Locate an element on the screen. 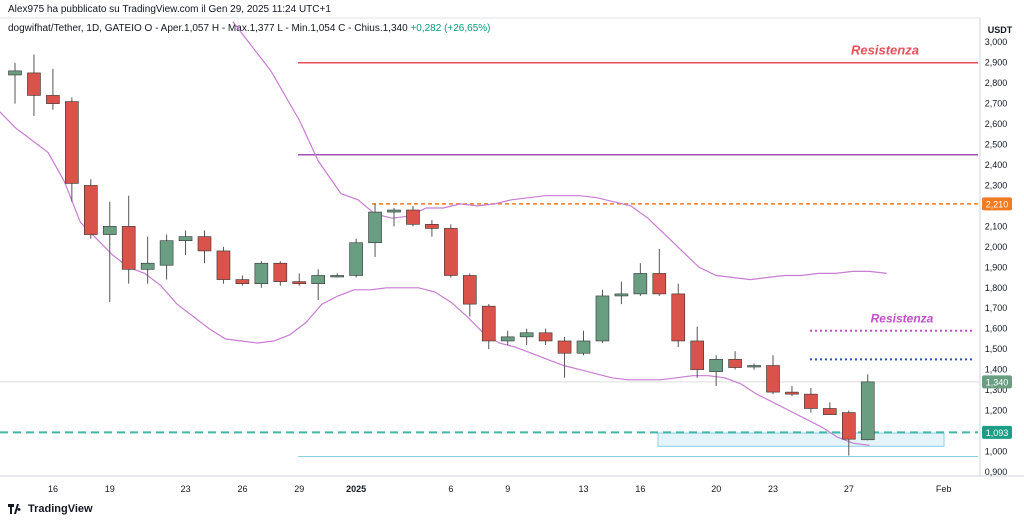  price-tick-label: 2,100 is located at coordinates (996, 226).